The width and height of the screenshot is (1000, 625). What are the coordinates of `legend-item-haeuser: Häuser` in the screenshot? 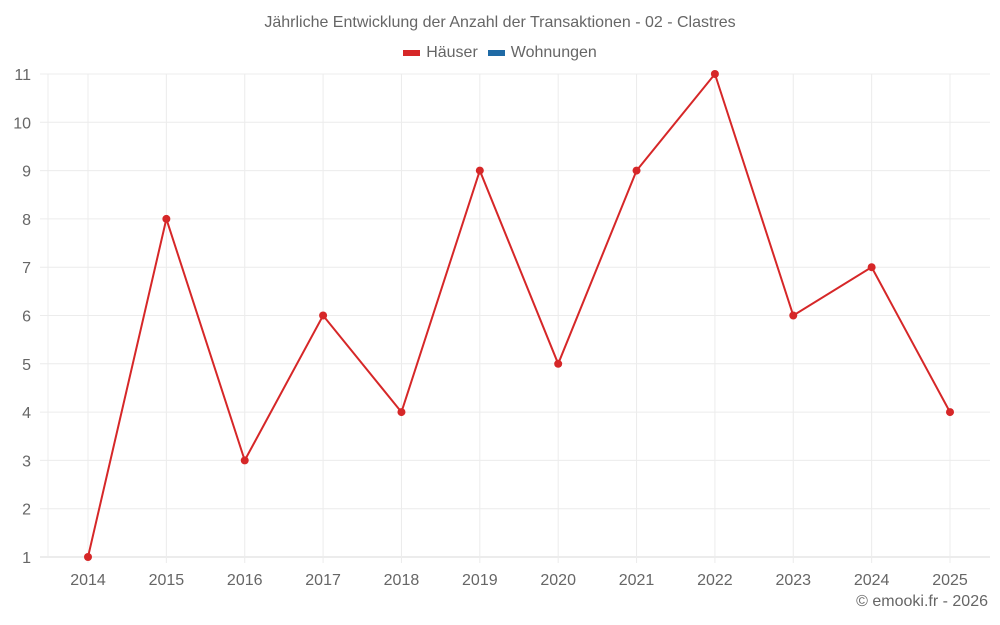 It's located at (440, 53).